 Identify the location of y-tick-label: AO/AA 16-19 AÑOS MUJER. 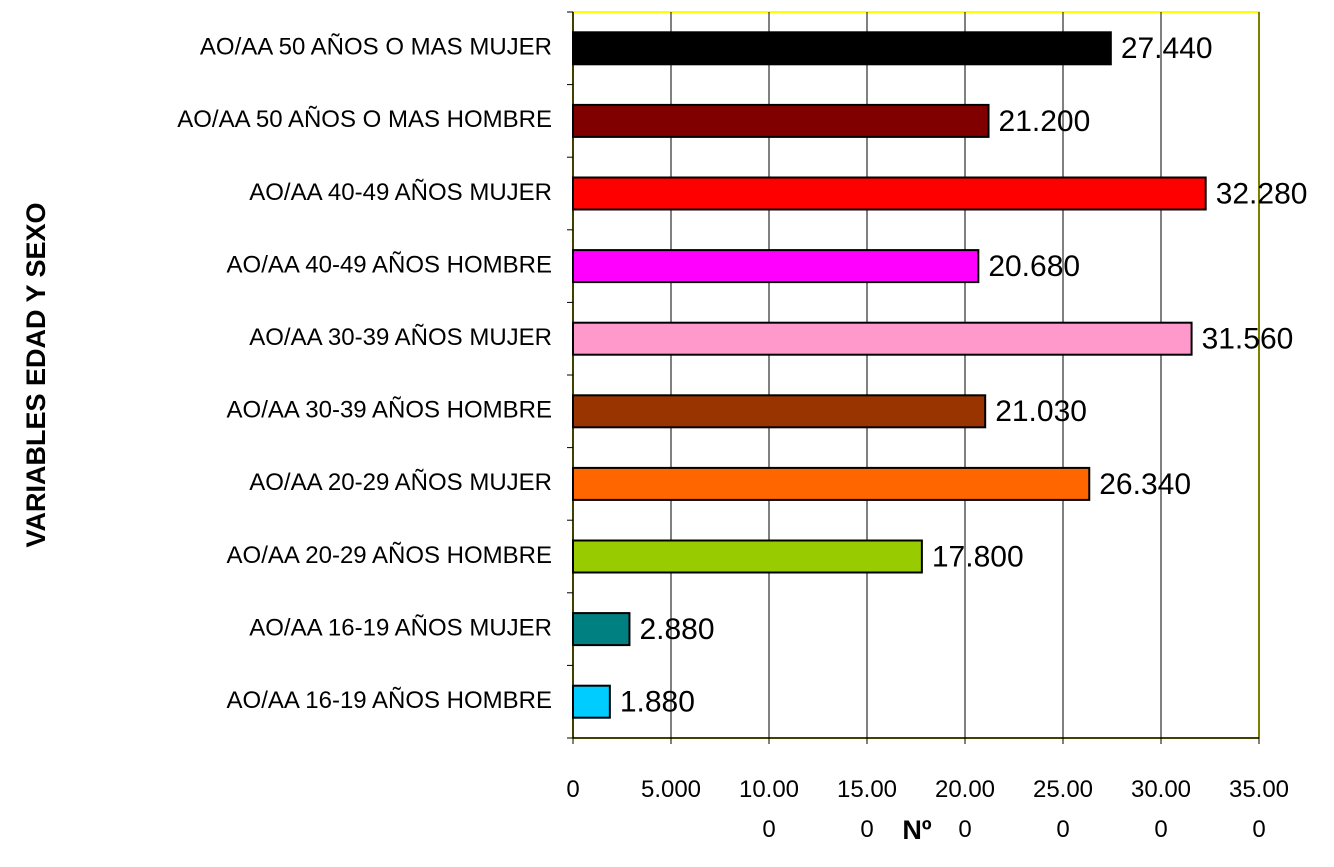
(400, 627).